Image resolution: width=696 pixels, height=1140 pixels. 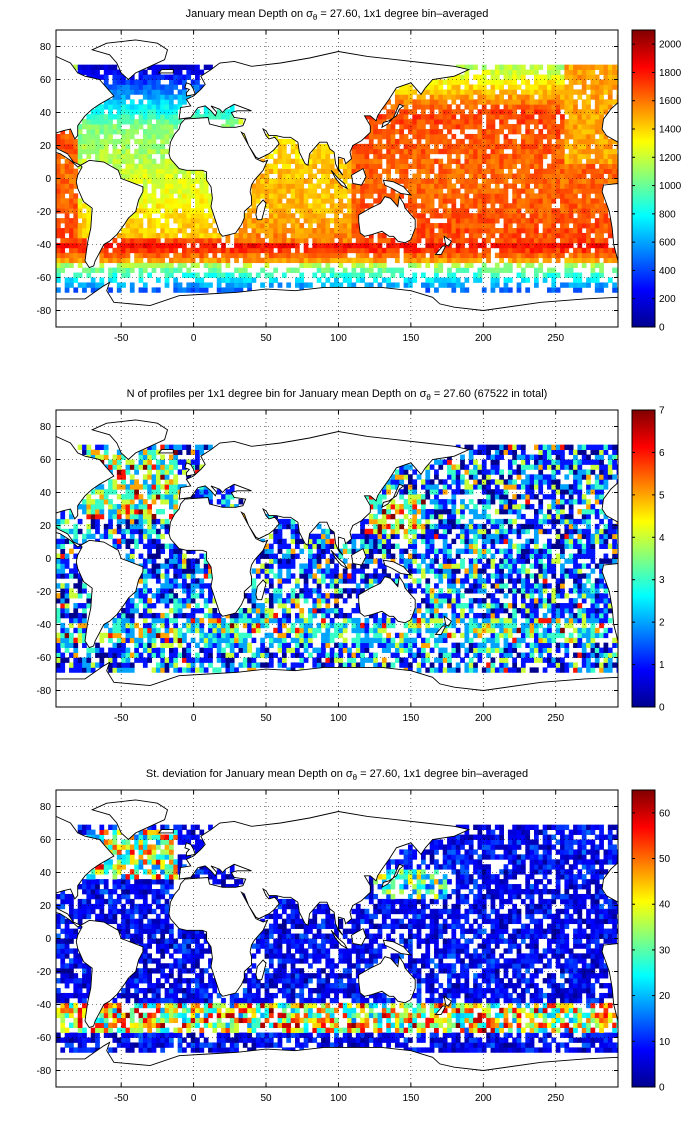 What do you see at coordinates (109, 214) in the screenshot?
I see `coastline-south-america` at bounding box center [109, 214].